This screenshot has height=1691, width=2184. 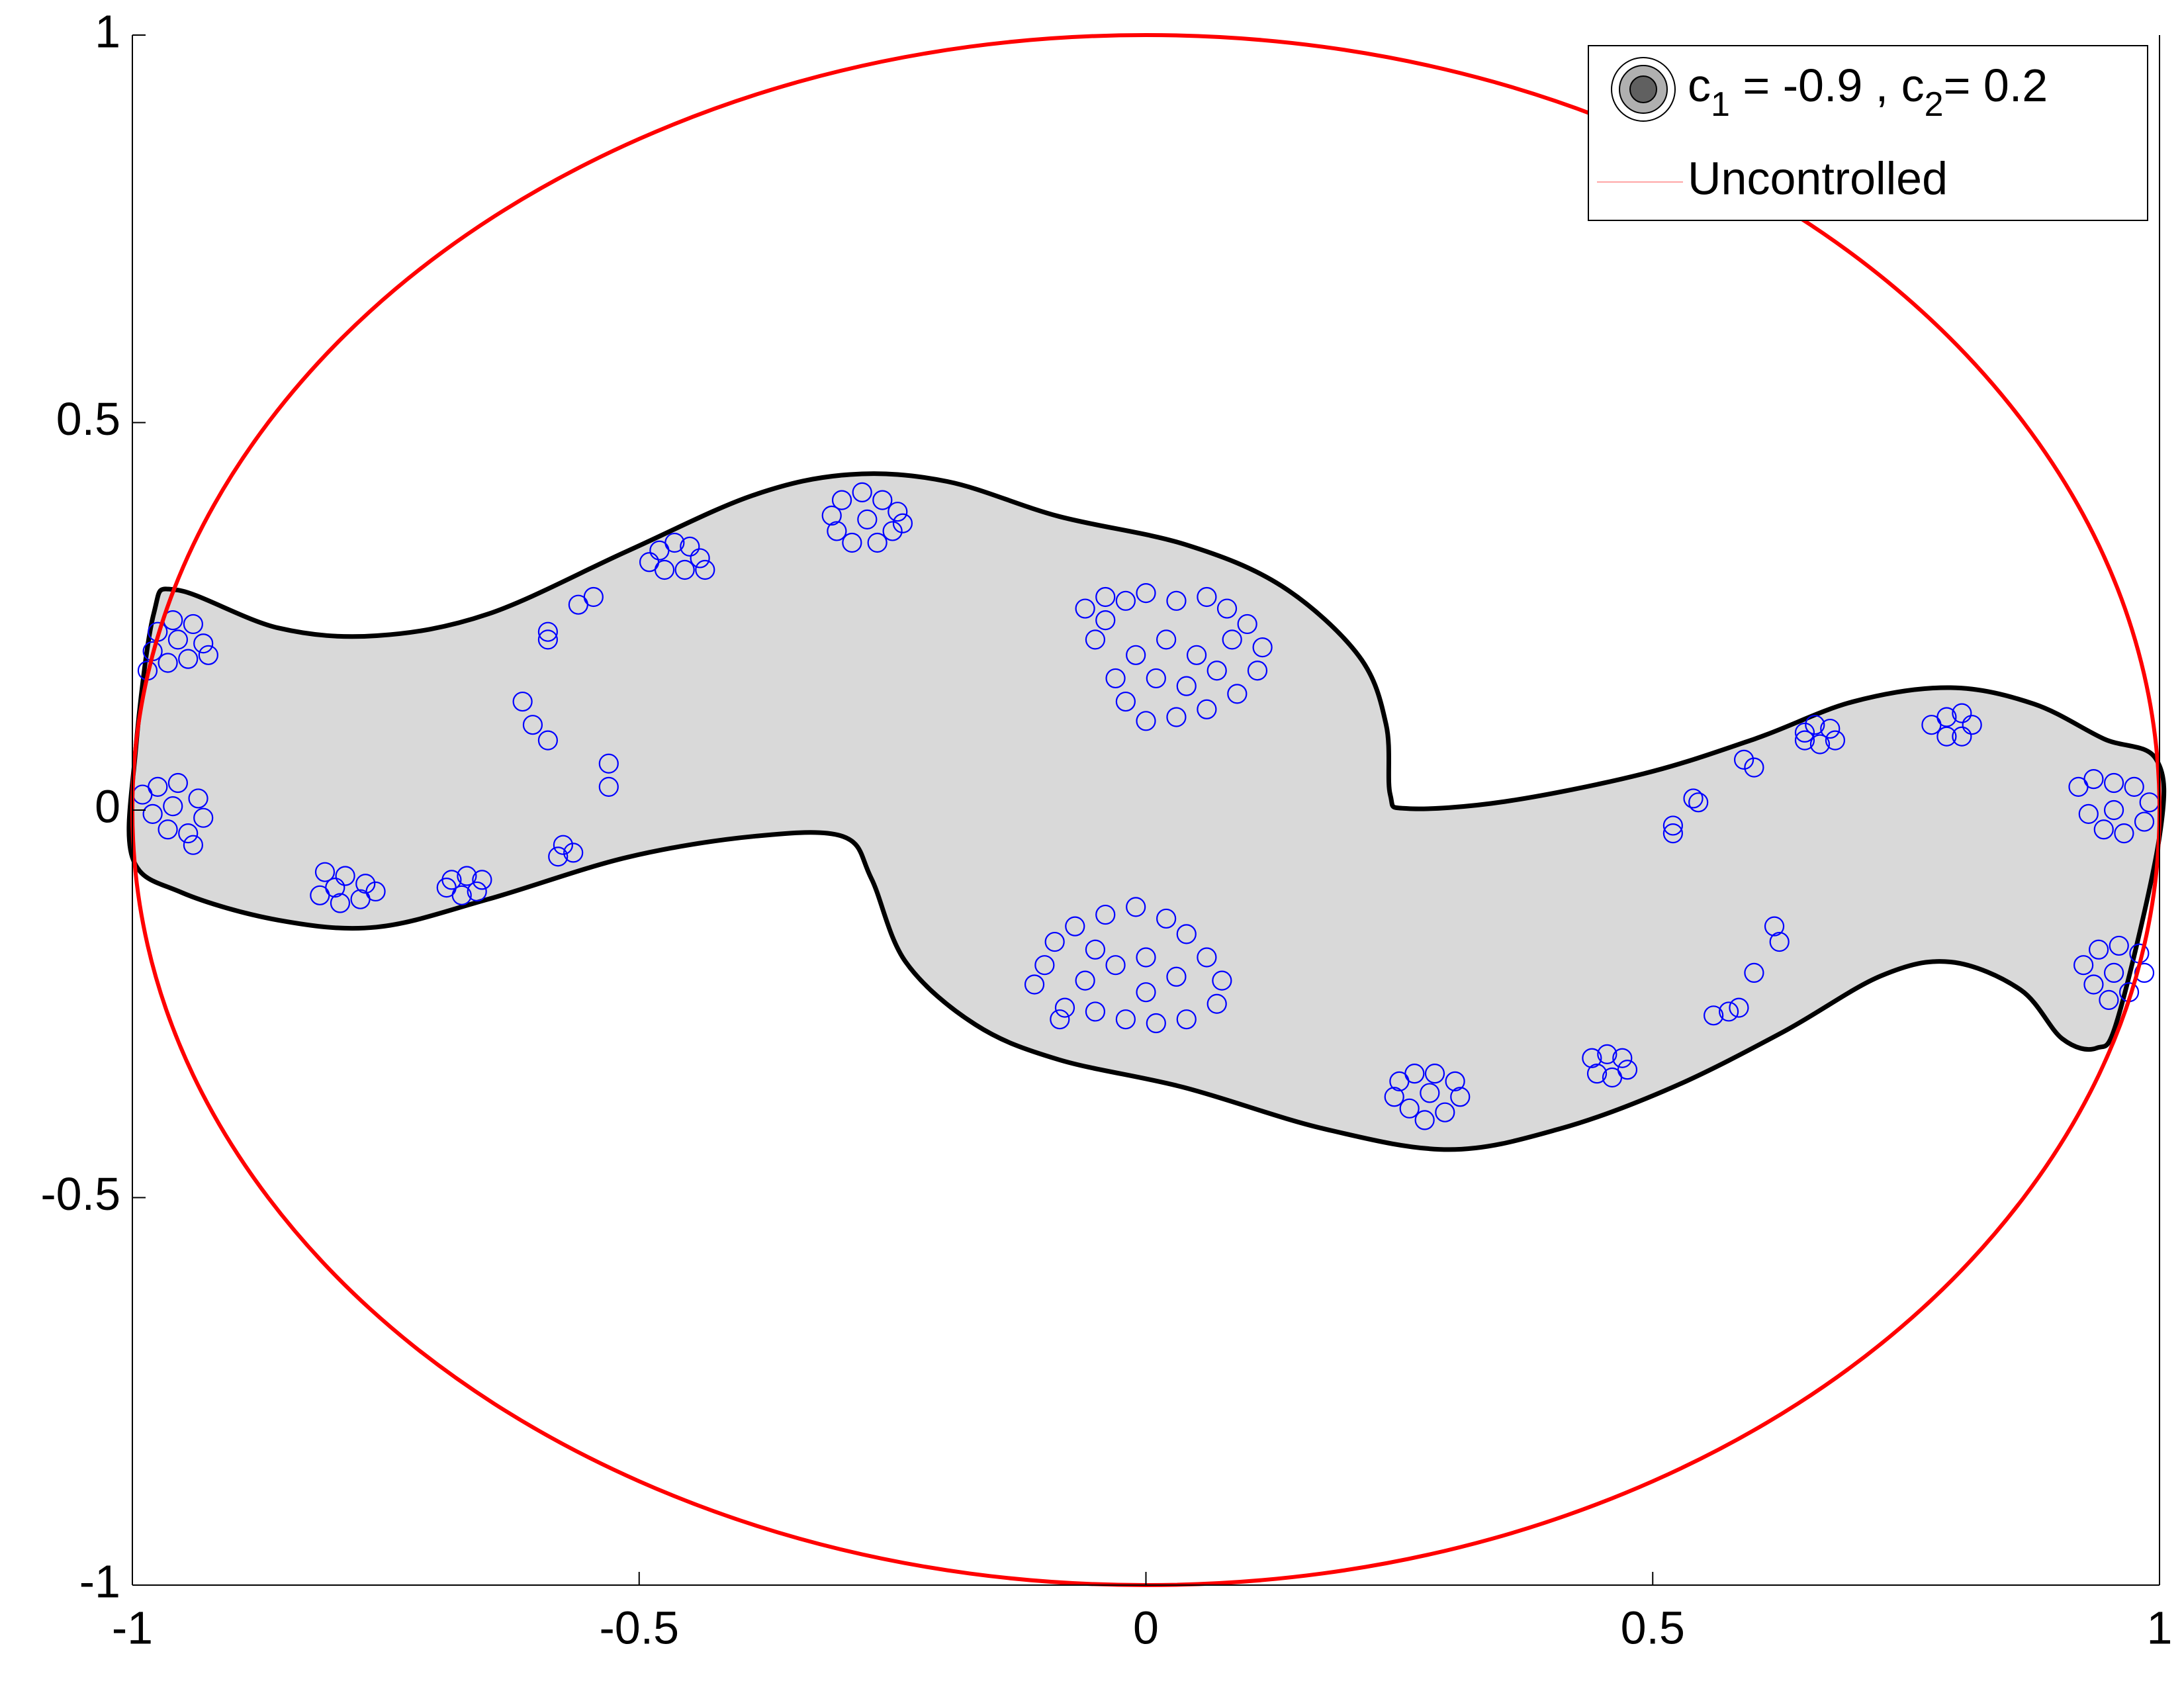 What do you see at coordinates (88, 419) in the screenshot?
I see `y-tick-label: 0.5` at bounding box center [88, 419].